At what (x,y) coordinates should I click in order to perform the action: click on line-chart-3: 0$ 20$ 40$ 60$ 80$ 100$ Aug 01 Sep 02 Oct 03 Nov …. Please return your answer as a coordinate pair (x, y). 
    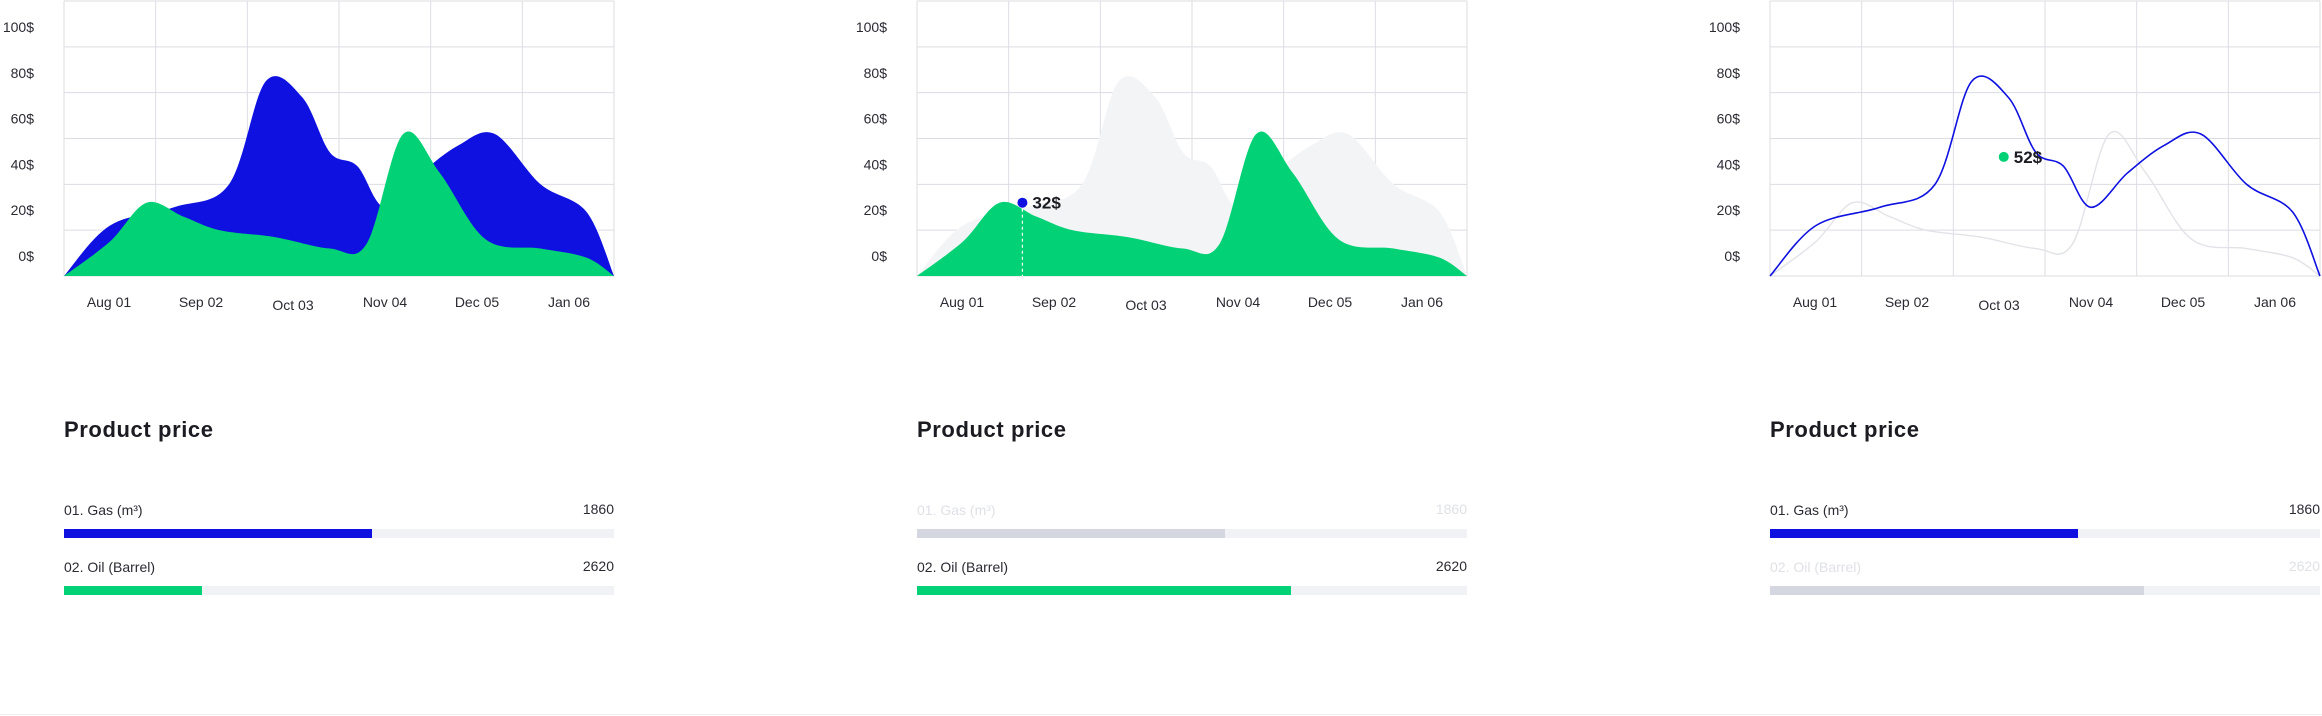
    Looking at the image, I should click on (2015, 156).